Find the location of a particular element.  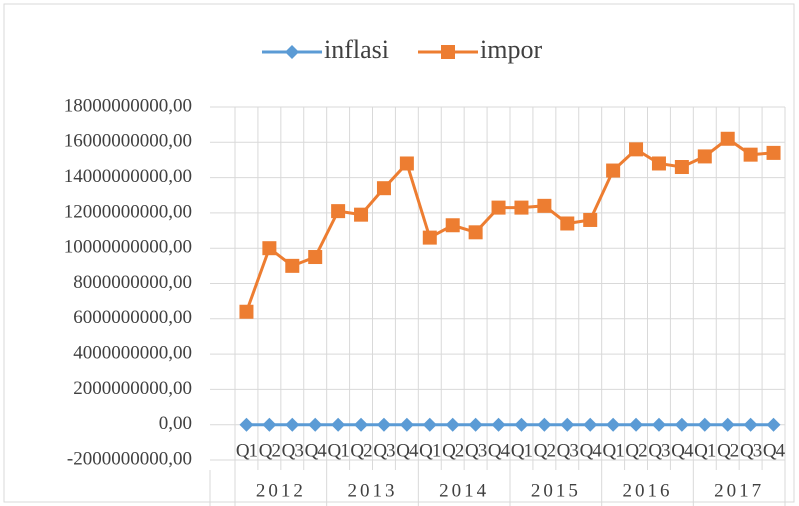

y-tick-label: 4000000000,00 is located at coordinates (132, 352).